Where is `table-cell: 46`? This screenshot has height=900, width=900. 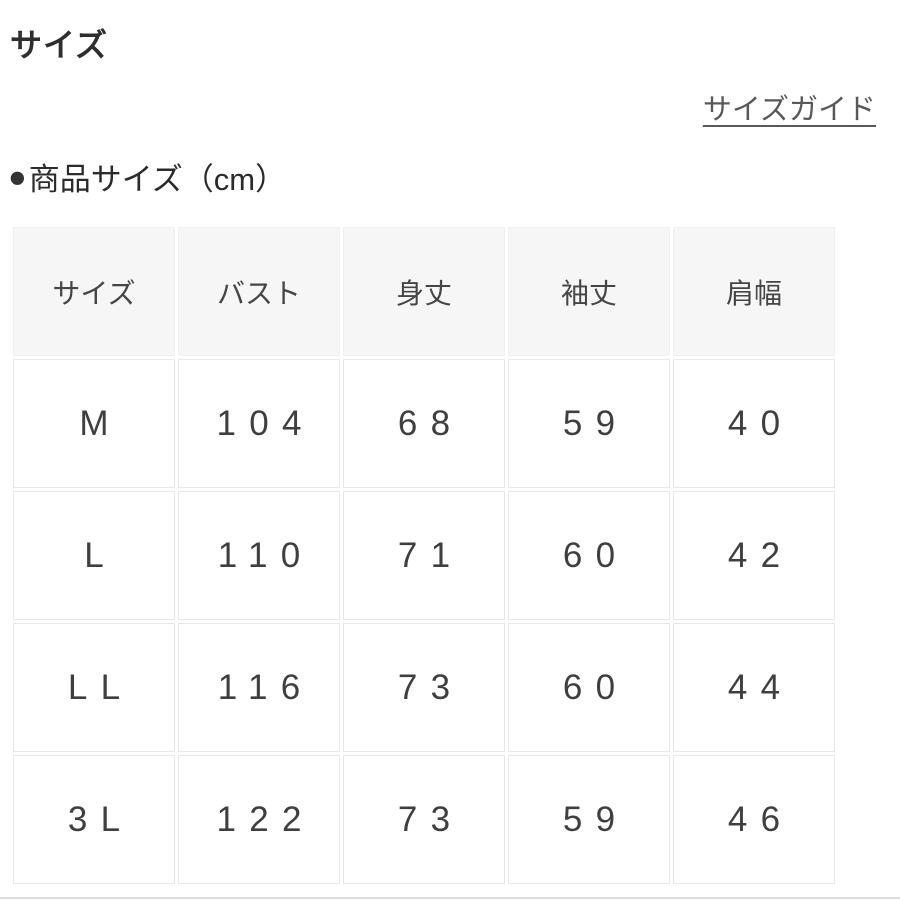 table-cell: 46 is located at coordinates (754, 819).